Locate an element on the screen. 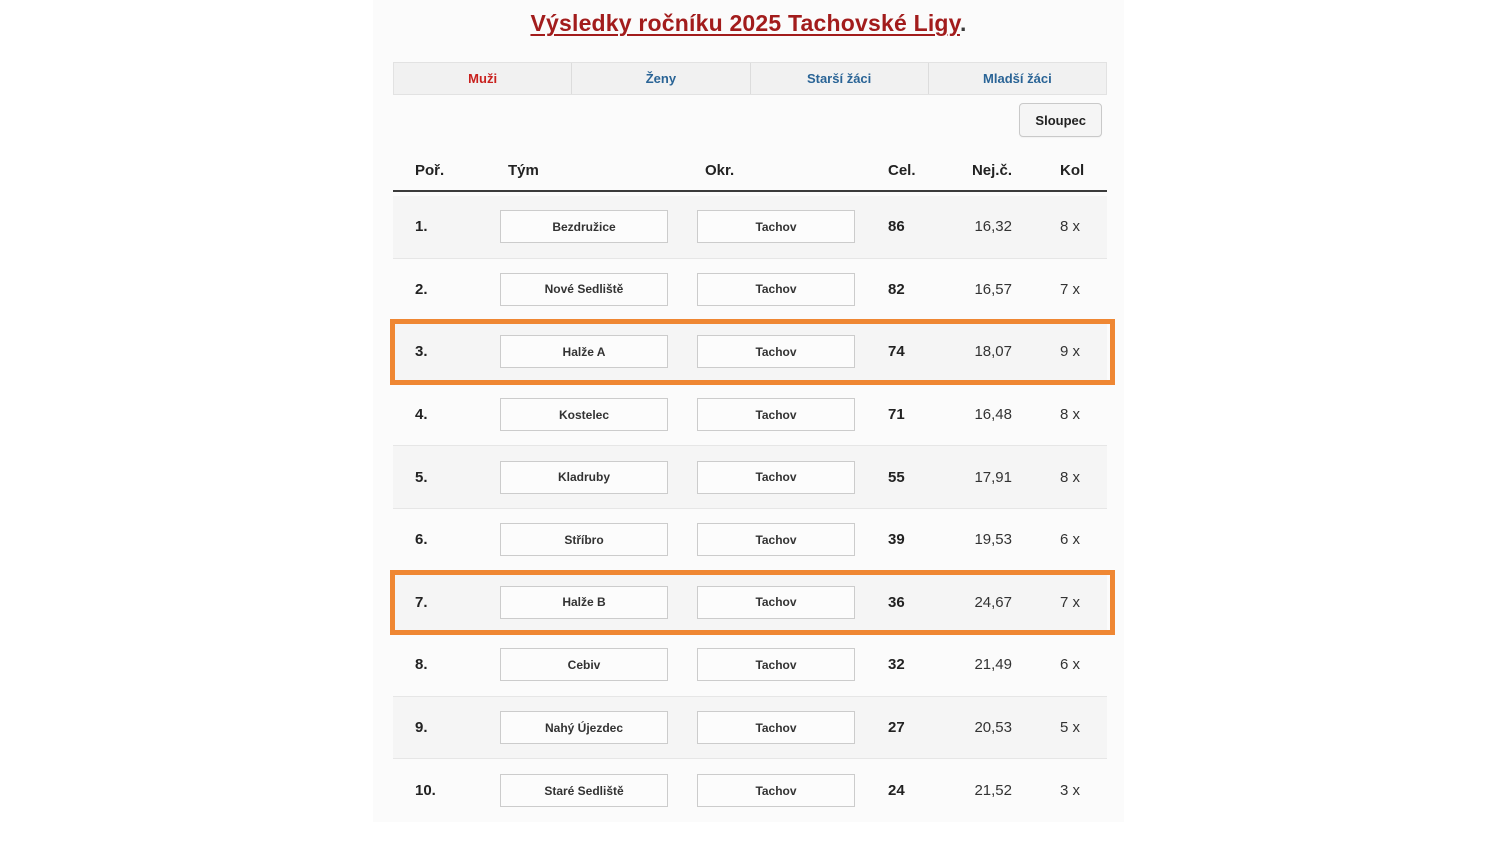 Image resolution: width=1497 pixels, height=842 pixels. tab-label: Mladší žáci is located at coordinates (1017, 78).